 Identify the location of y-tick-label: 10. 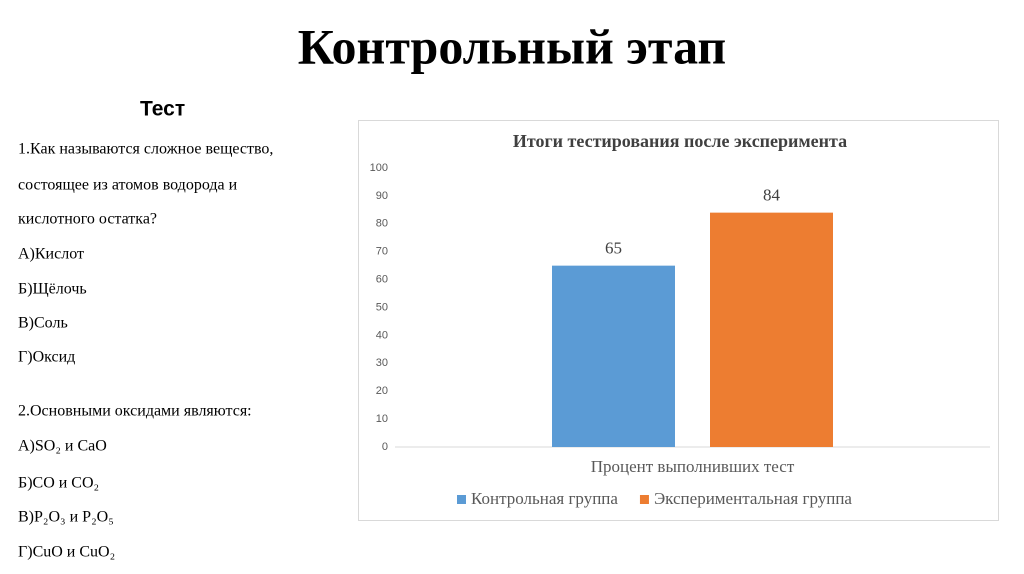
(382, 419).